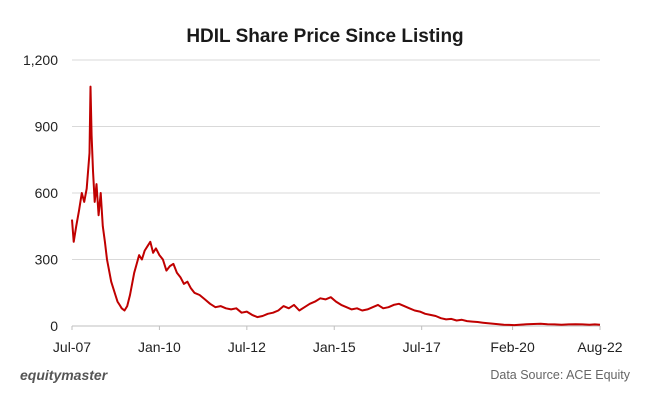  Describe the element at coordinates (512, 347) in the screenshot. I see `x-tick-label: Feb-20` at that location.